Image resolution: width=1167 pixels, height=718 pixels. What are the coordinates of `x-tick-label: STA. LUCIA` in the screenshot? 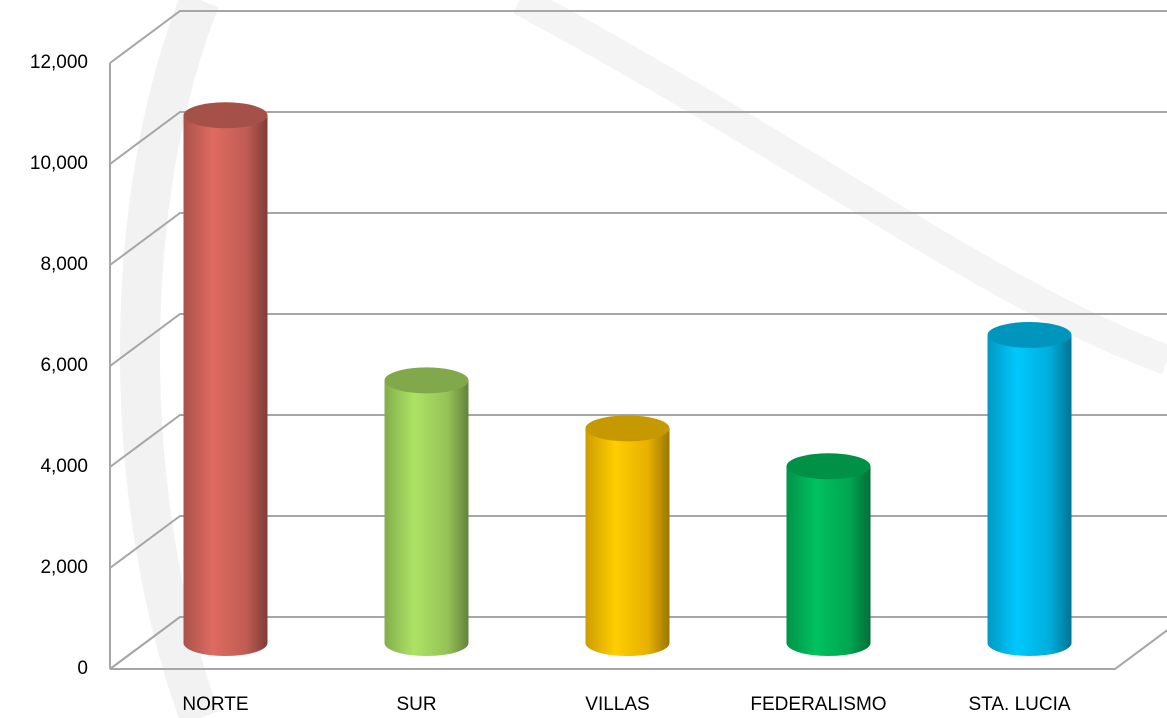 It's located at (1019, 704).